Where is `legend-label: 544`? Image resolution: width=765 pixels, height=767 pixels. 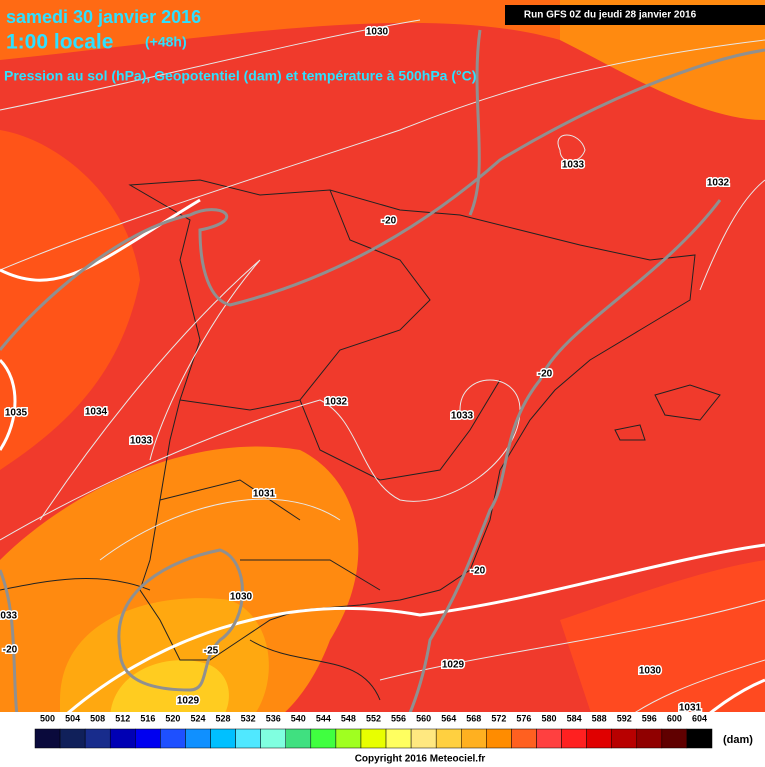 legend-label: 544 is located at coordinates (323, 718).